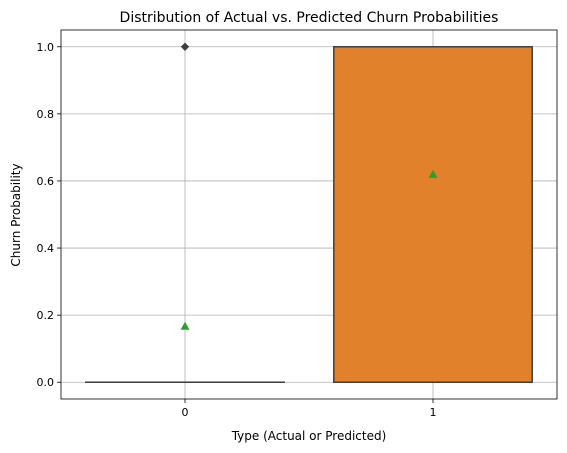  What do you see at coordinates (16, 214) in the screenshot?
I see `y-axis-label: Churn Probability` at bounding box center [16, 214].